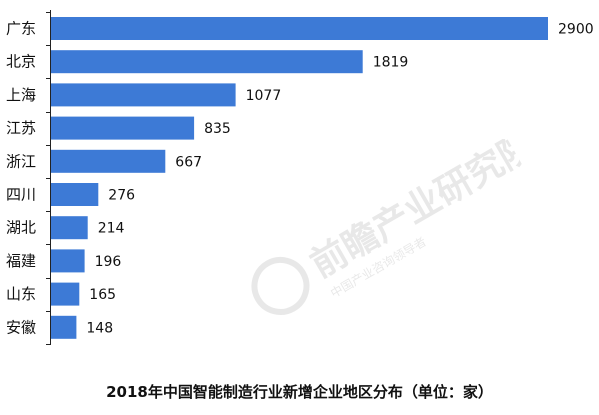 The image size is (599, 415). What do you see at coordinates (264, 96) in the screenshot?
I see `value-label: 1077` at bounding box center [264, 96].